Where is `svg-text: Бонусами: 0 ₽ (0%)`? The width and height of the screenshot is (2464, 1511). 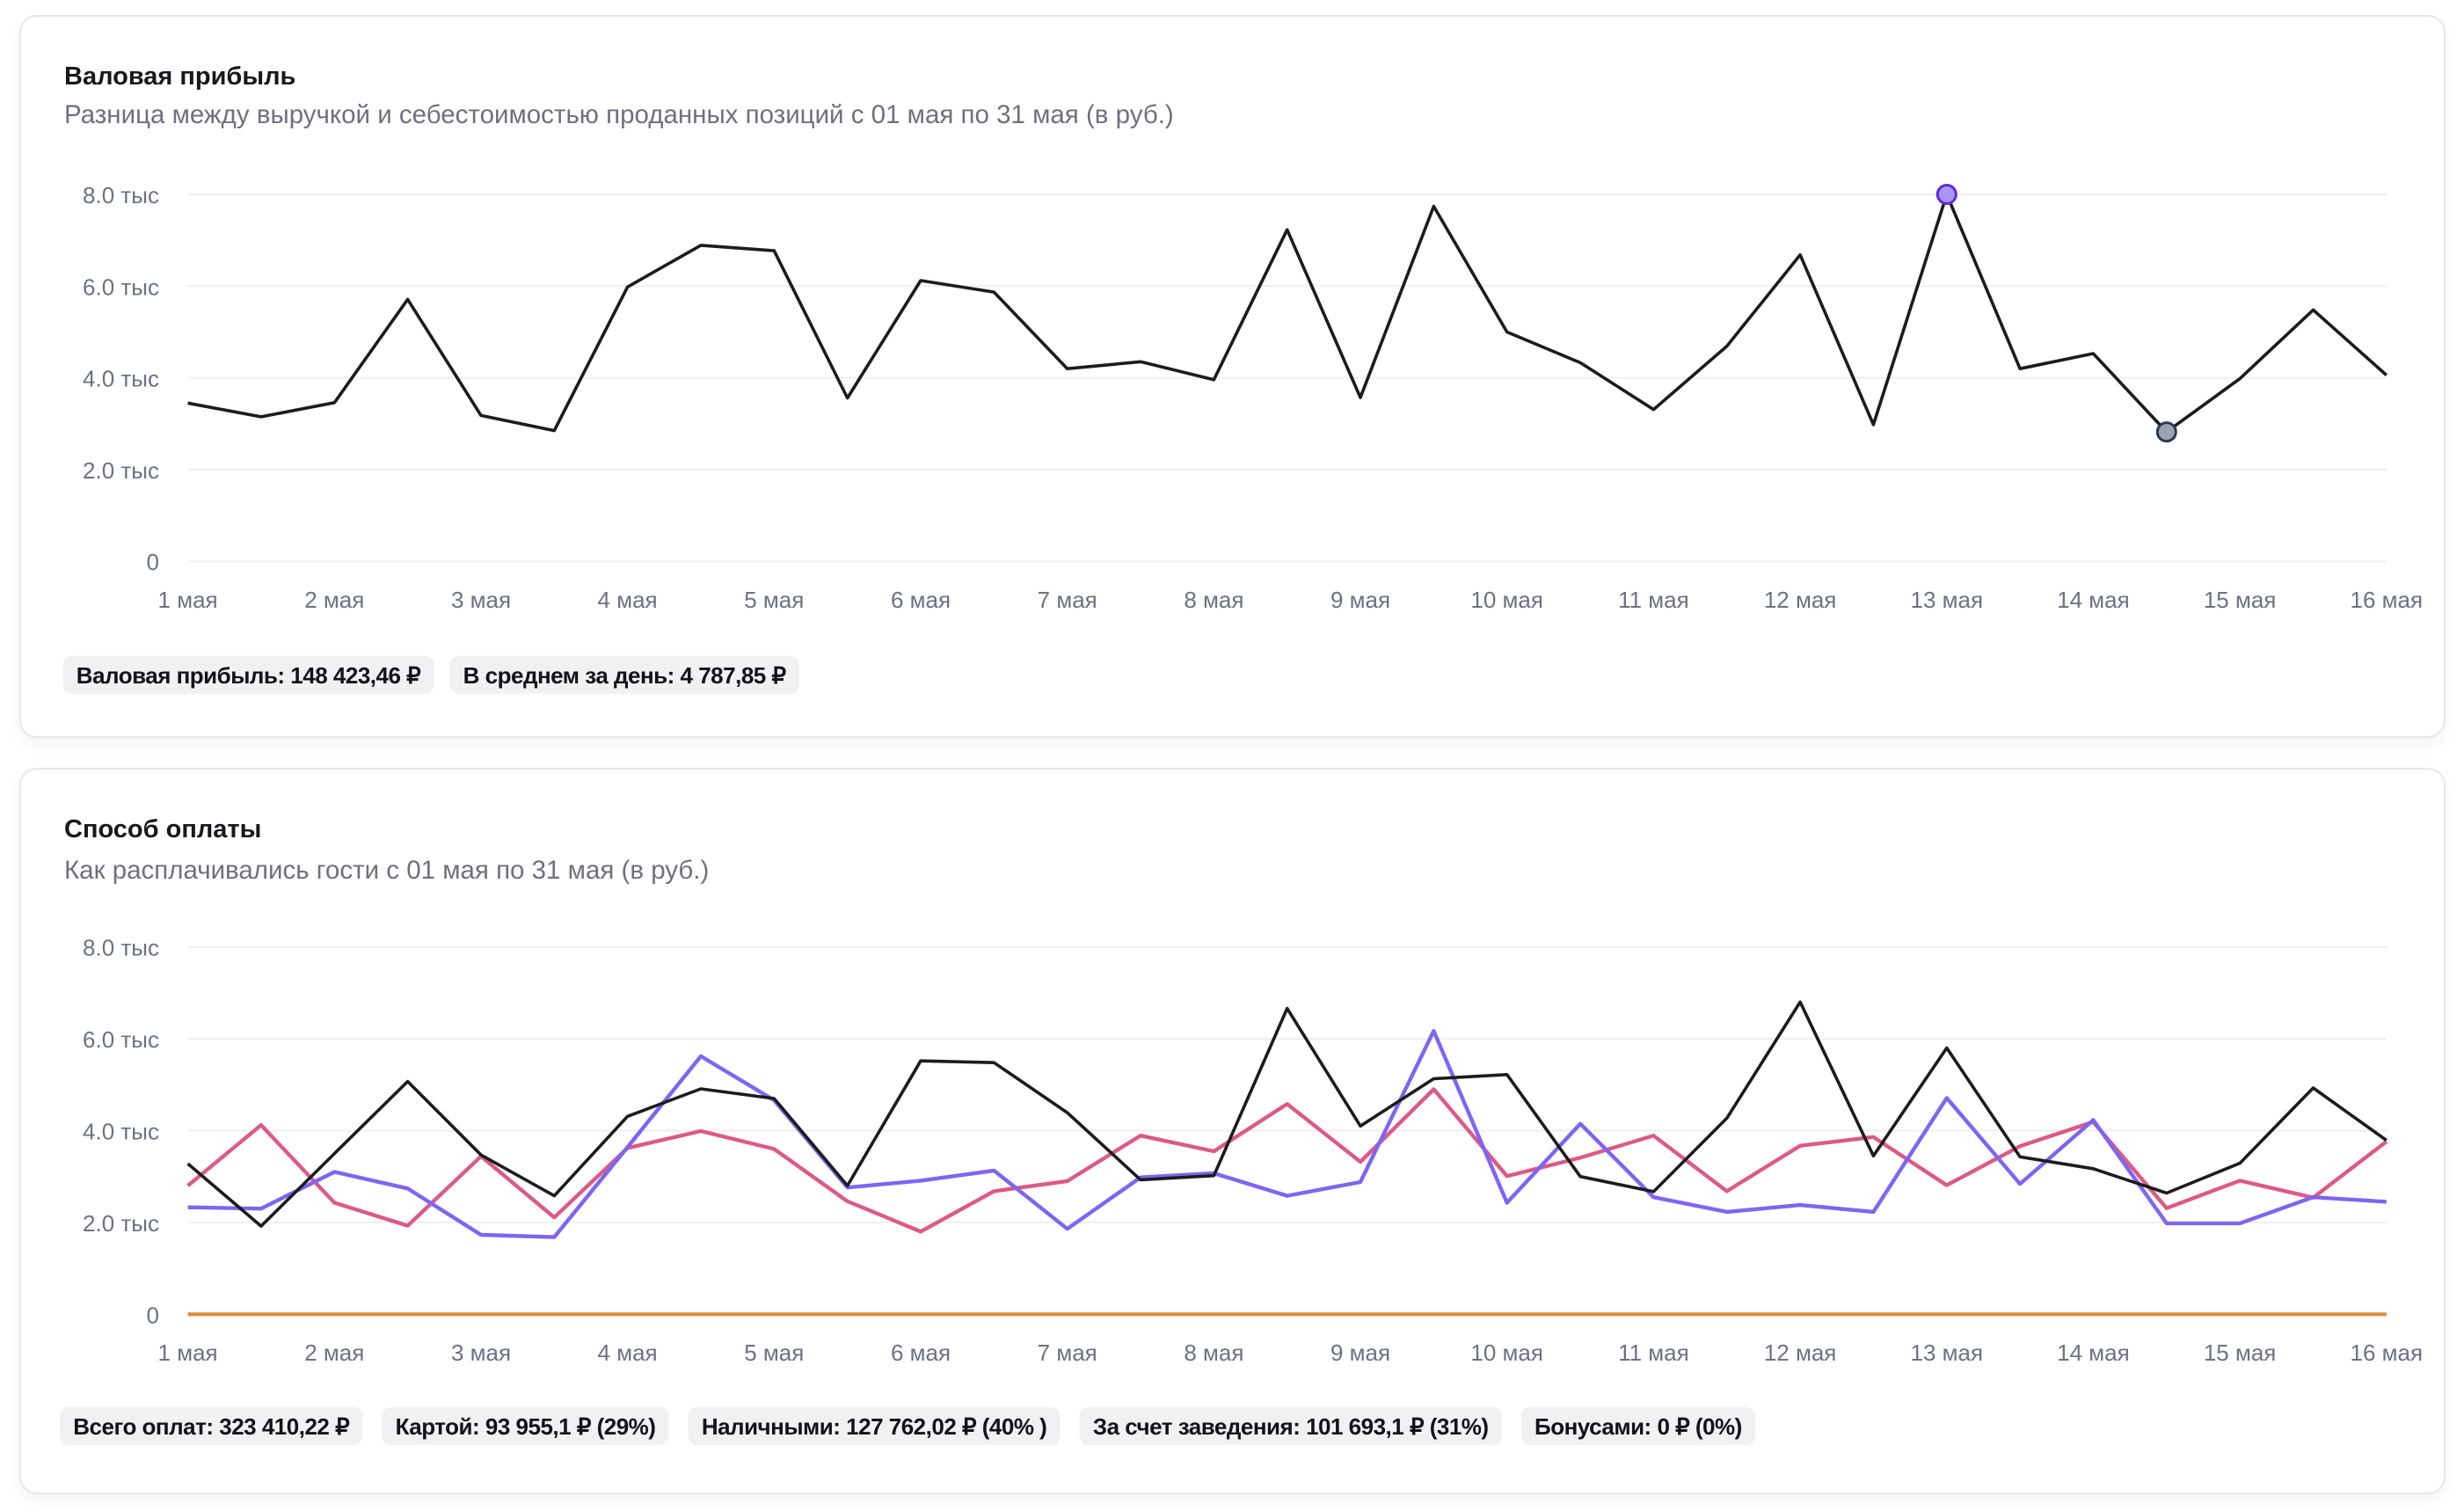
svg-text: Бонусами: 0 ₽ (0%) is located at coordinates (1638, 1426).